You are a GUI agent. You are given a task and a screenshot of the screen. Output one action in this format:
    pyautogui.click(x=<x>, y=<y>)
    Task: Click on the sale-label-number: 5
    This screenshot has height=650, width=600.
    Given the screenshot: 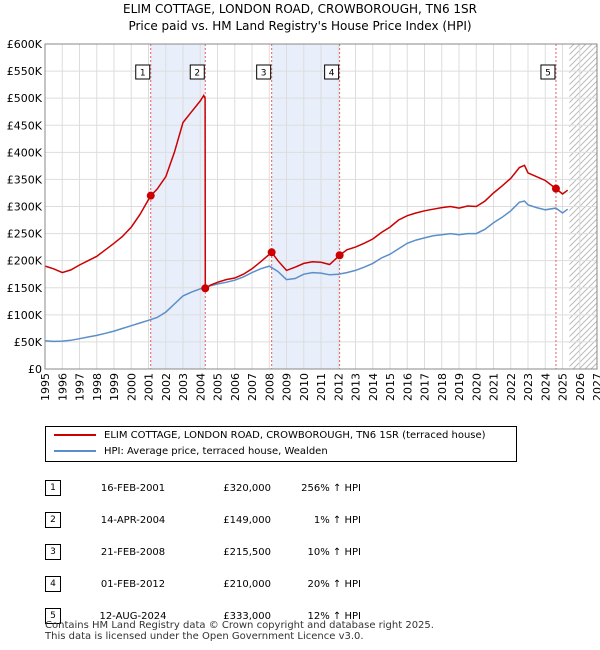 What is the action you would take?
    pyautogui.click(x=548, y=74)
    